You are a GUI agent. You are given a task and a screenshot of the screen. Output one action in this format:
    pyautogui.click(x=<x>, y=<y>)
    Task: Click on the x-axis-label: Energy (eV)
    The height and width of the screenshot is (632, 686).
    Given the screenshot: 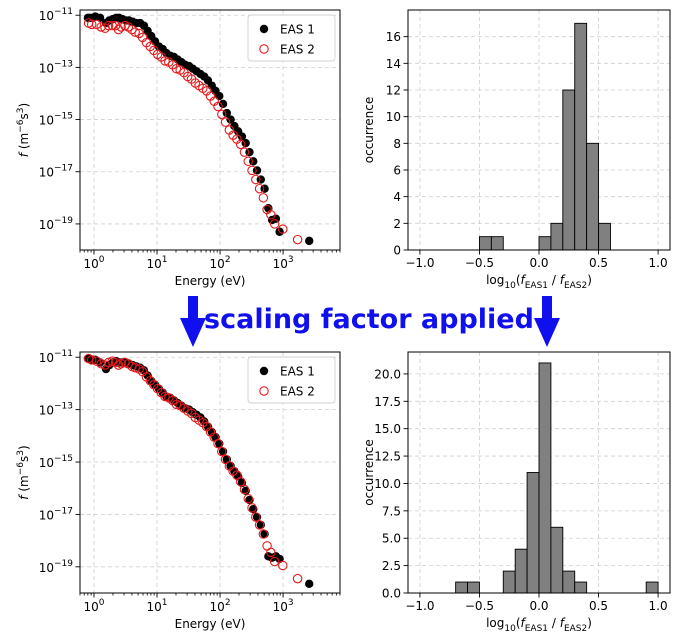 What is the action you would take?
    pyautogui.click(x=210, y=281)
    